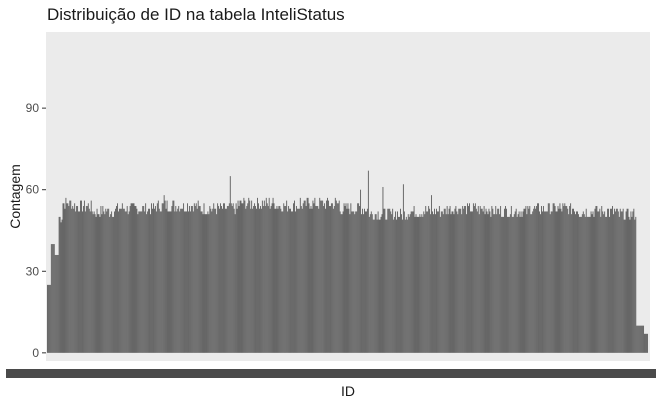  I want to click on y-tick-label: 0, so click(35, 353).